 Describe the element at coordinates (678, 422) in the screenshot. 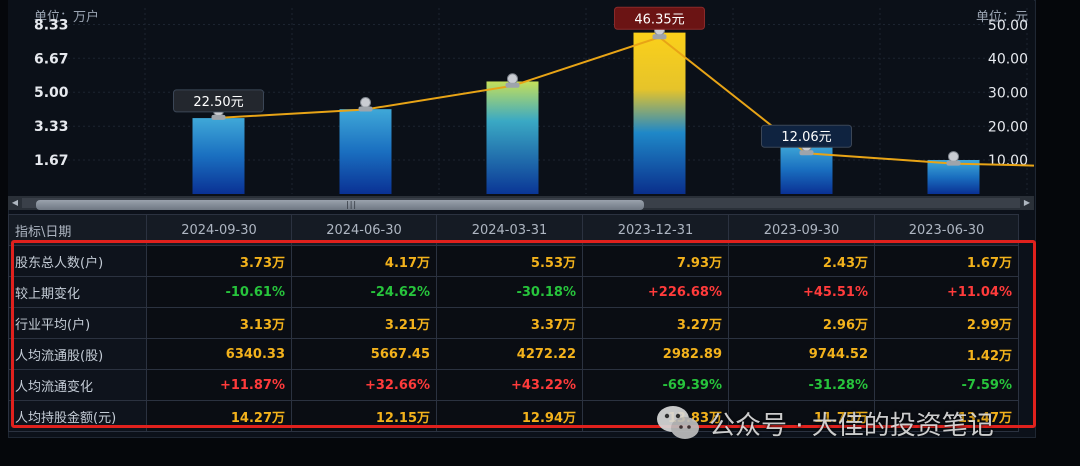

I see `wechat-icon` at that location.